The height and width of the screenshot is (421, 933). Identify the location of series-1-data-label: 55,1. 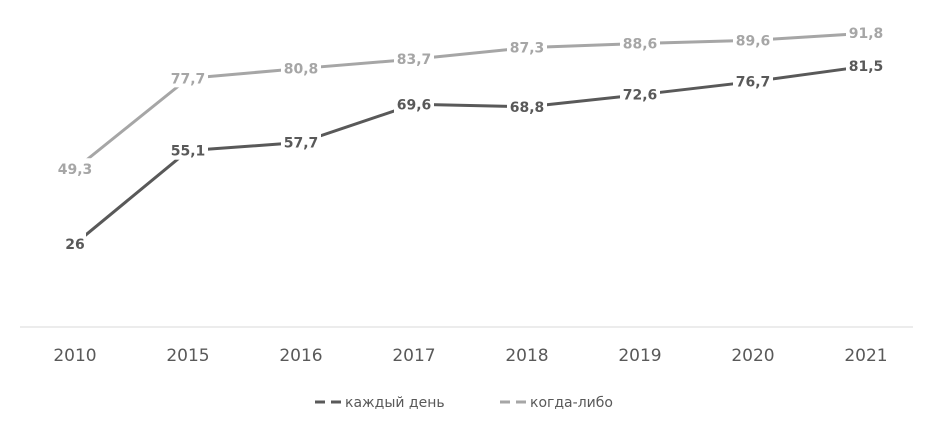
(188, 152).